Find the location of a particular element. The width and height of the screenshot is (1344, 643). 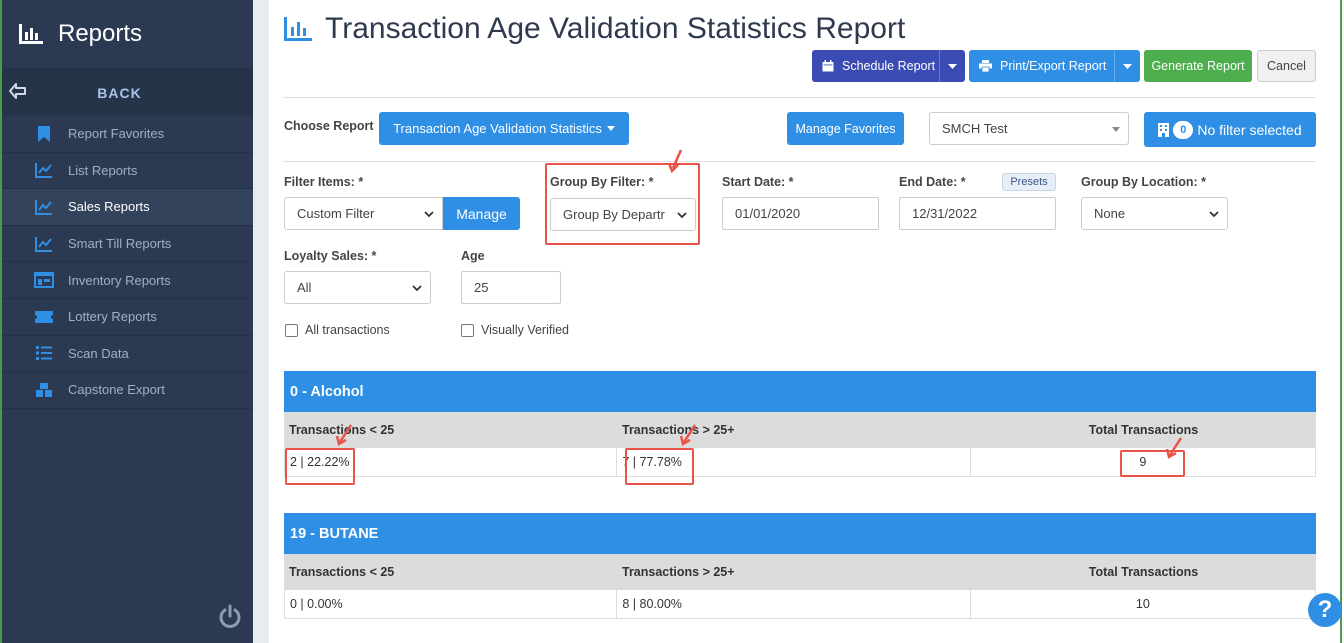

choose-report-label: Choose Report is located at coordinates (329, 126).